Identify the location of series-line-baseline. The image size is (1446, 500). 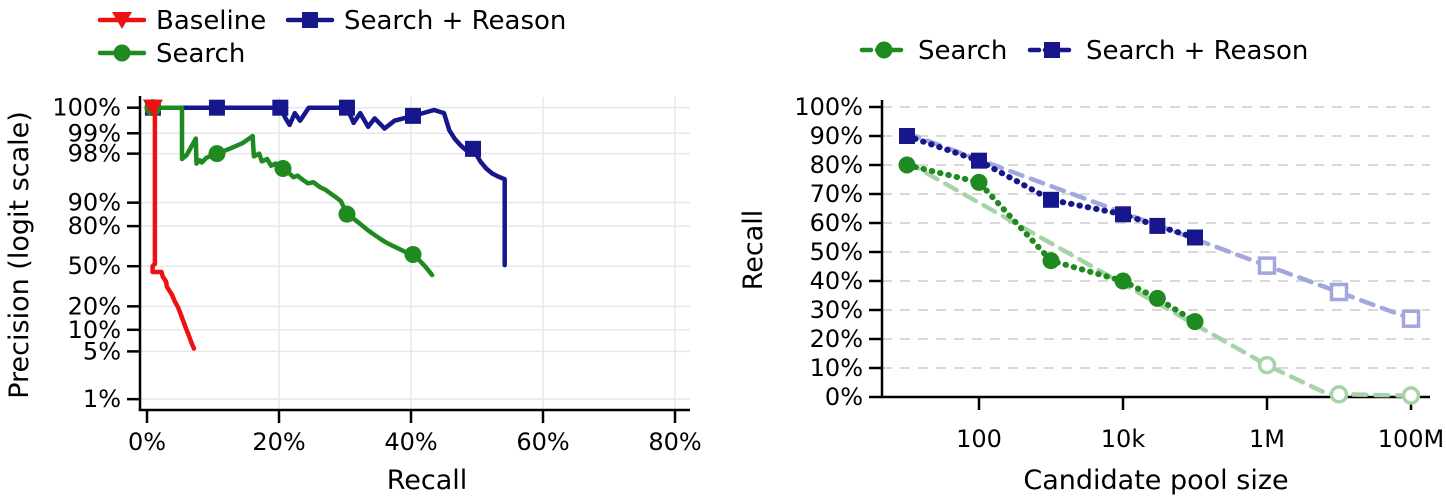
(171, 228).